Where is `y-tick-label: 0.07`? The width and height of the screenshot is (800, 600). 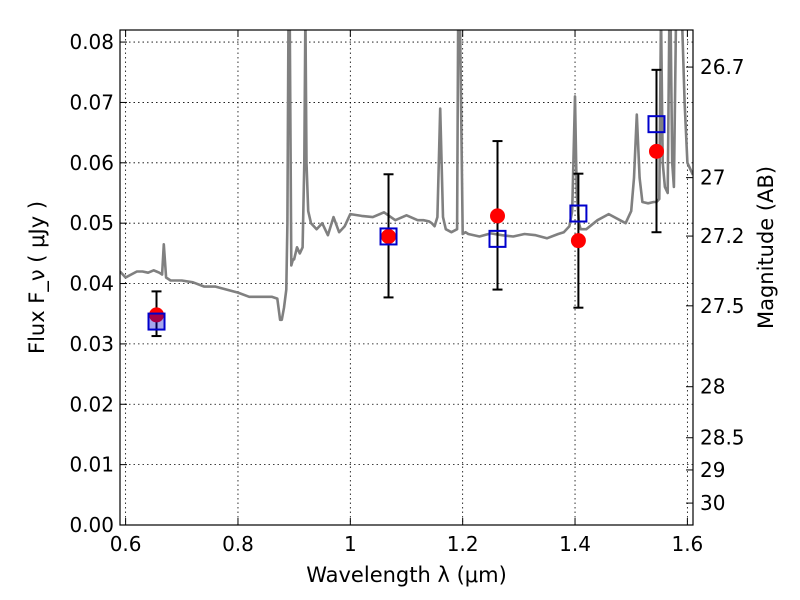
y-tick-label: 0.07 is located at coordinates (91, 102).